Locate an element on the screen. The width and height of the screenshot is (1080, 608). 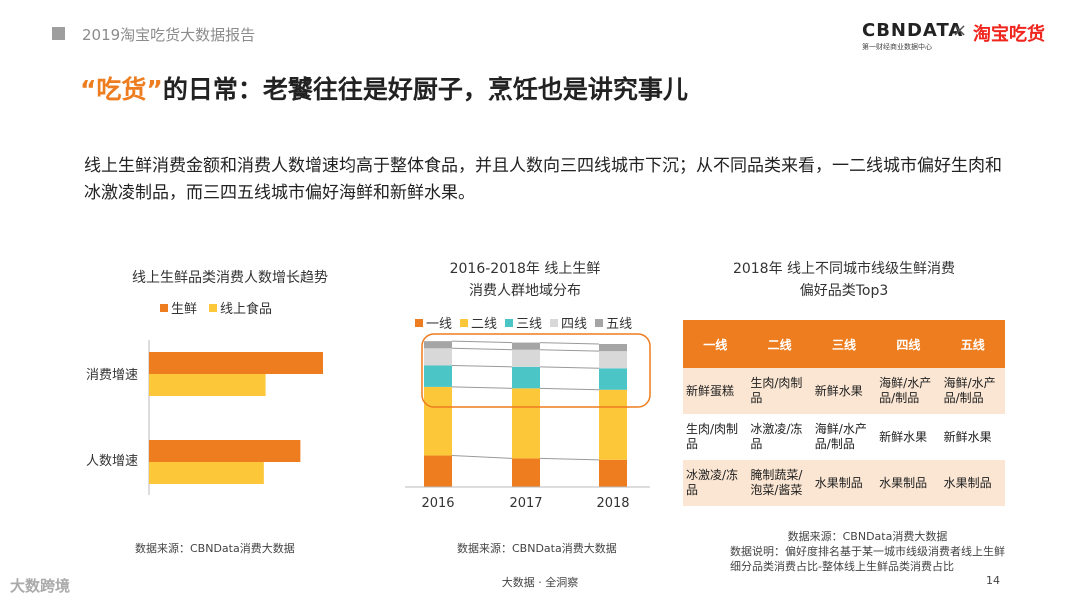
chart1-category-label: 人数增速 is located at coordinates (112, 461).